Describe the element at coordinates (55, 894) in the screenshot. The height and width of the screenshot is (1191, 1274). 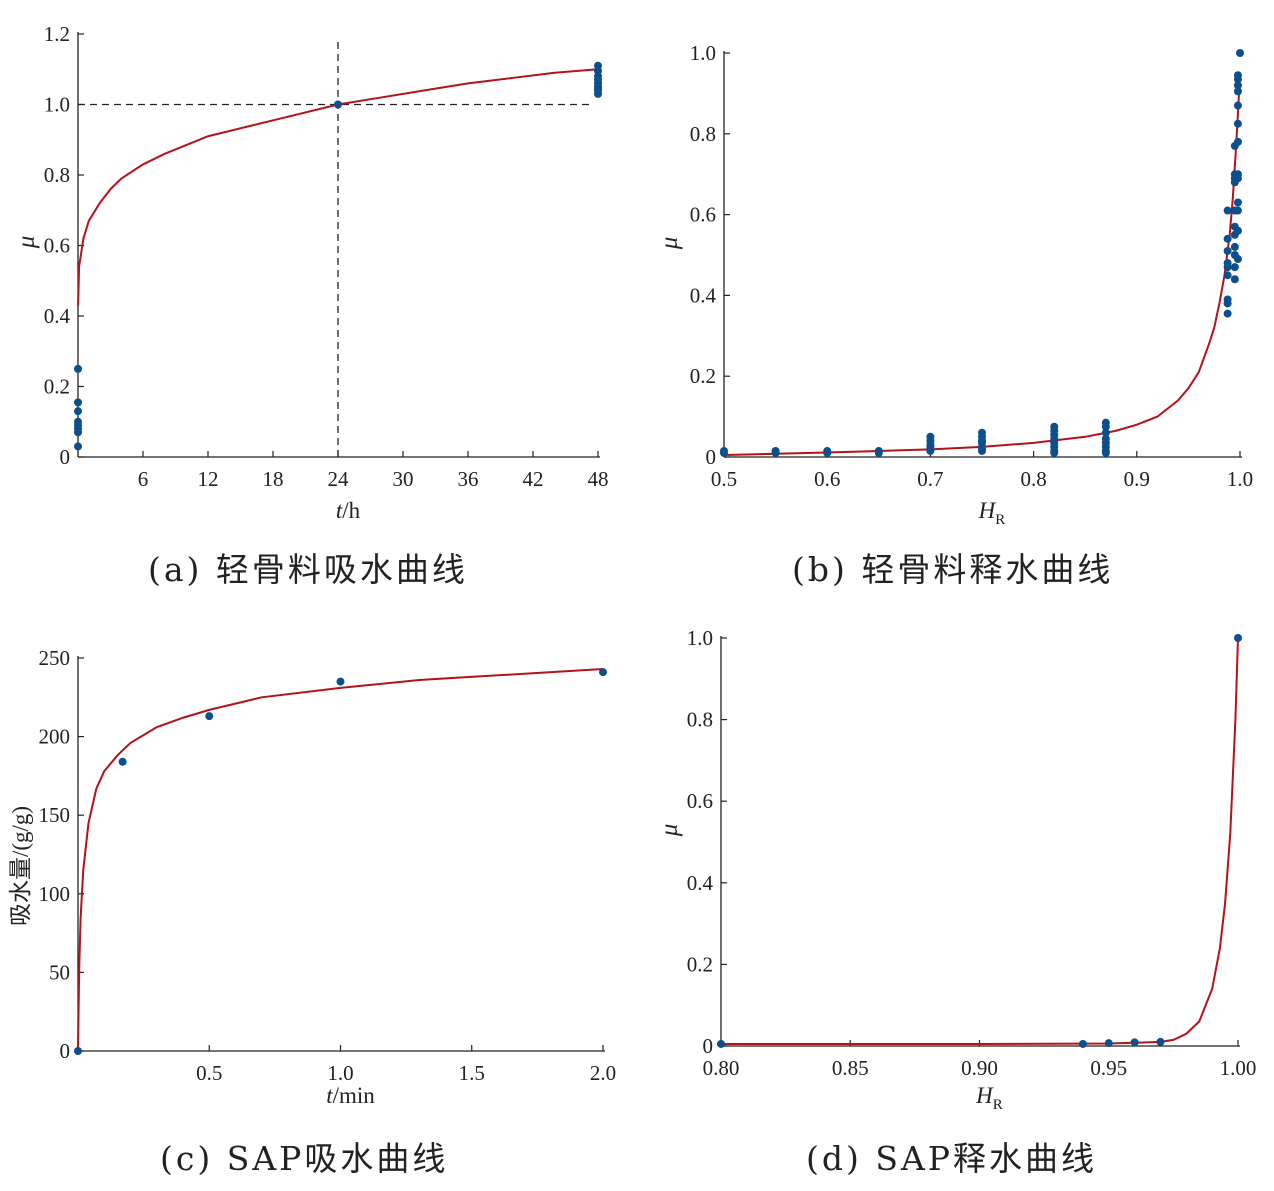
I see `y-tick-label: 100` at that location.